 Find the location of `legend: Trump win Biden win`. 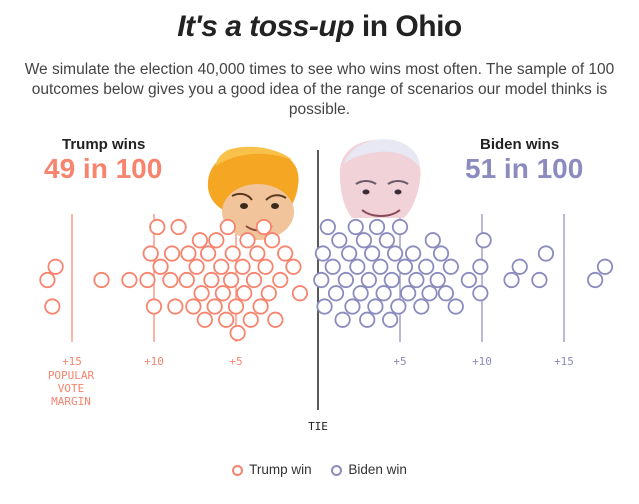

legend: Trump win Biden win is located at coordinates (319, 469).